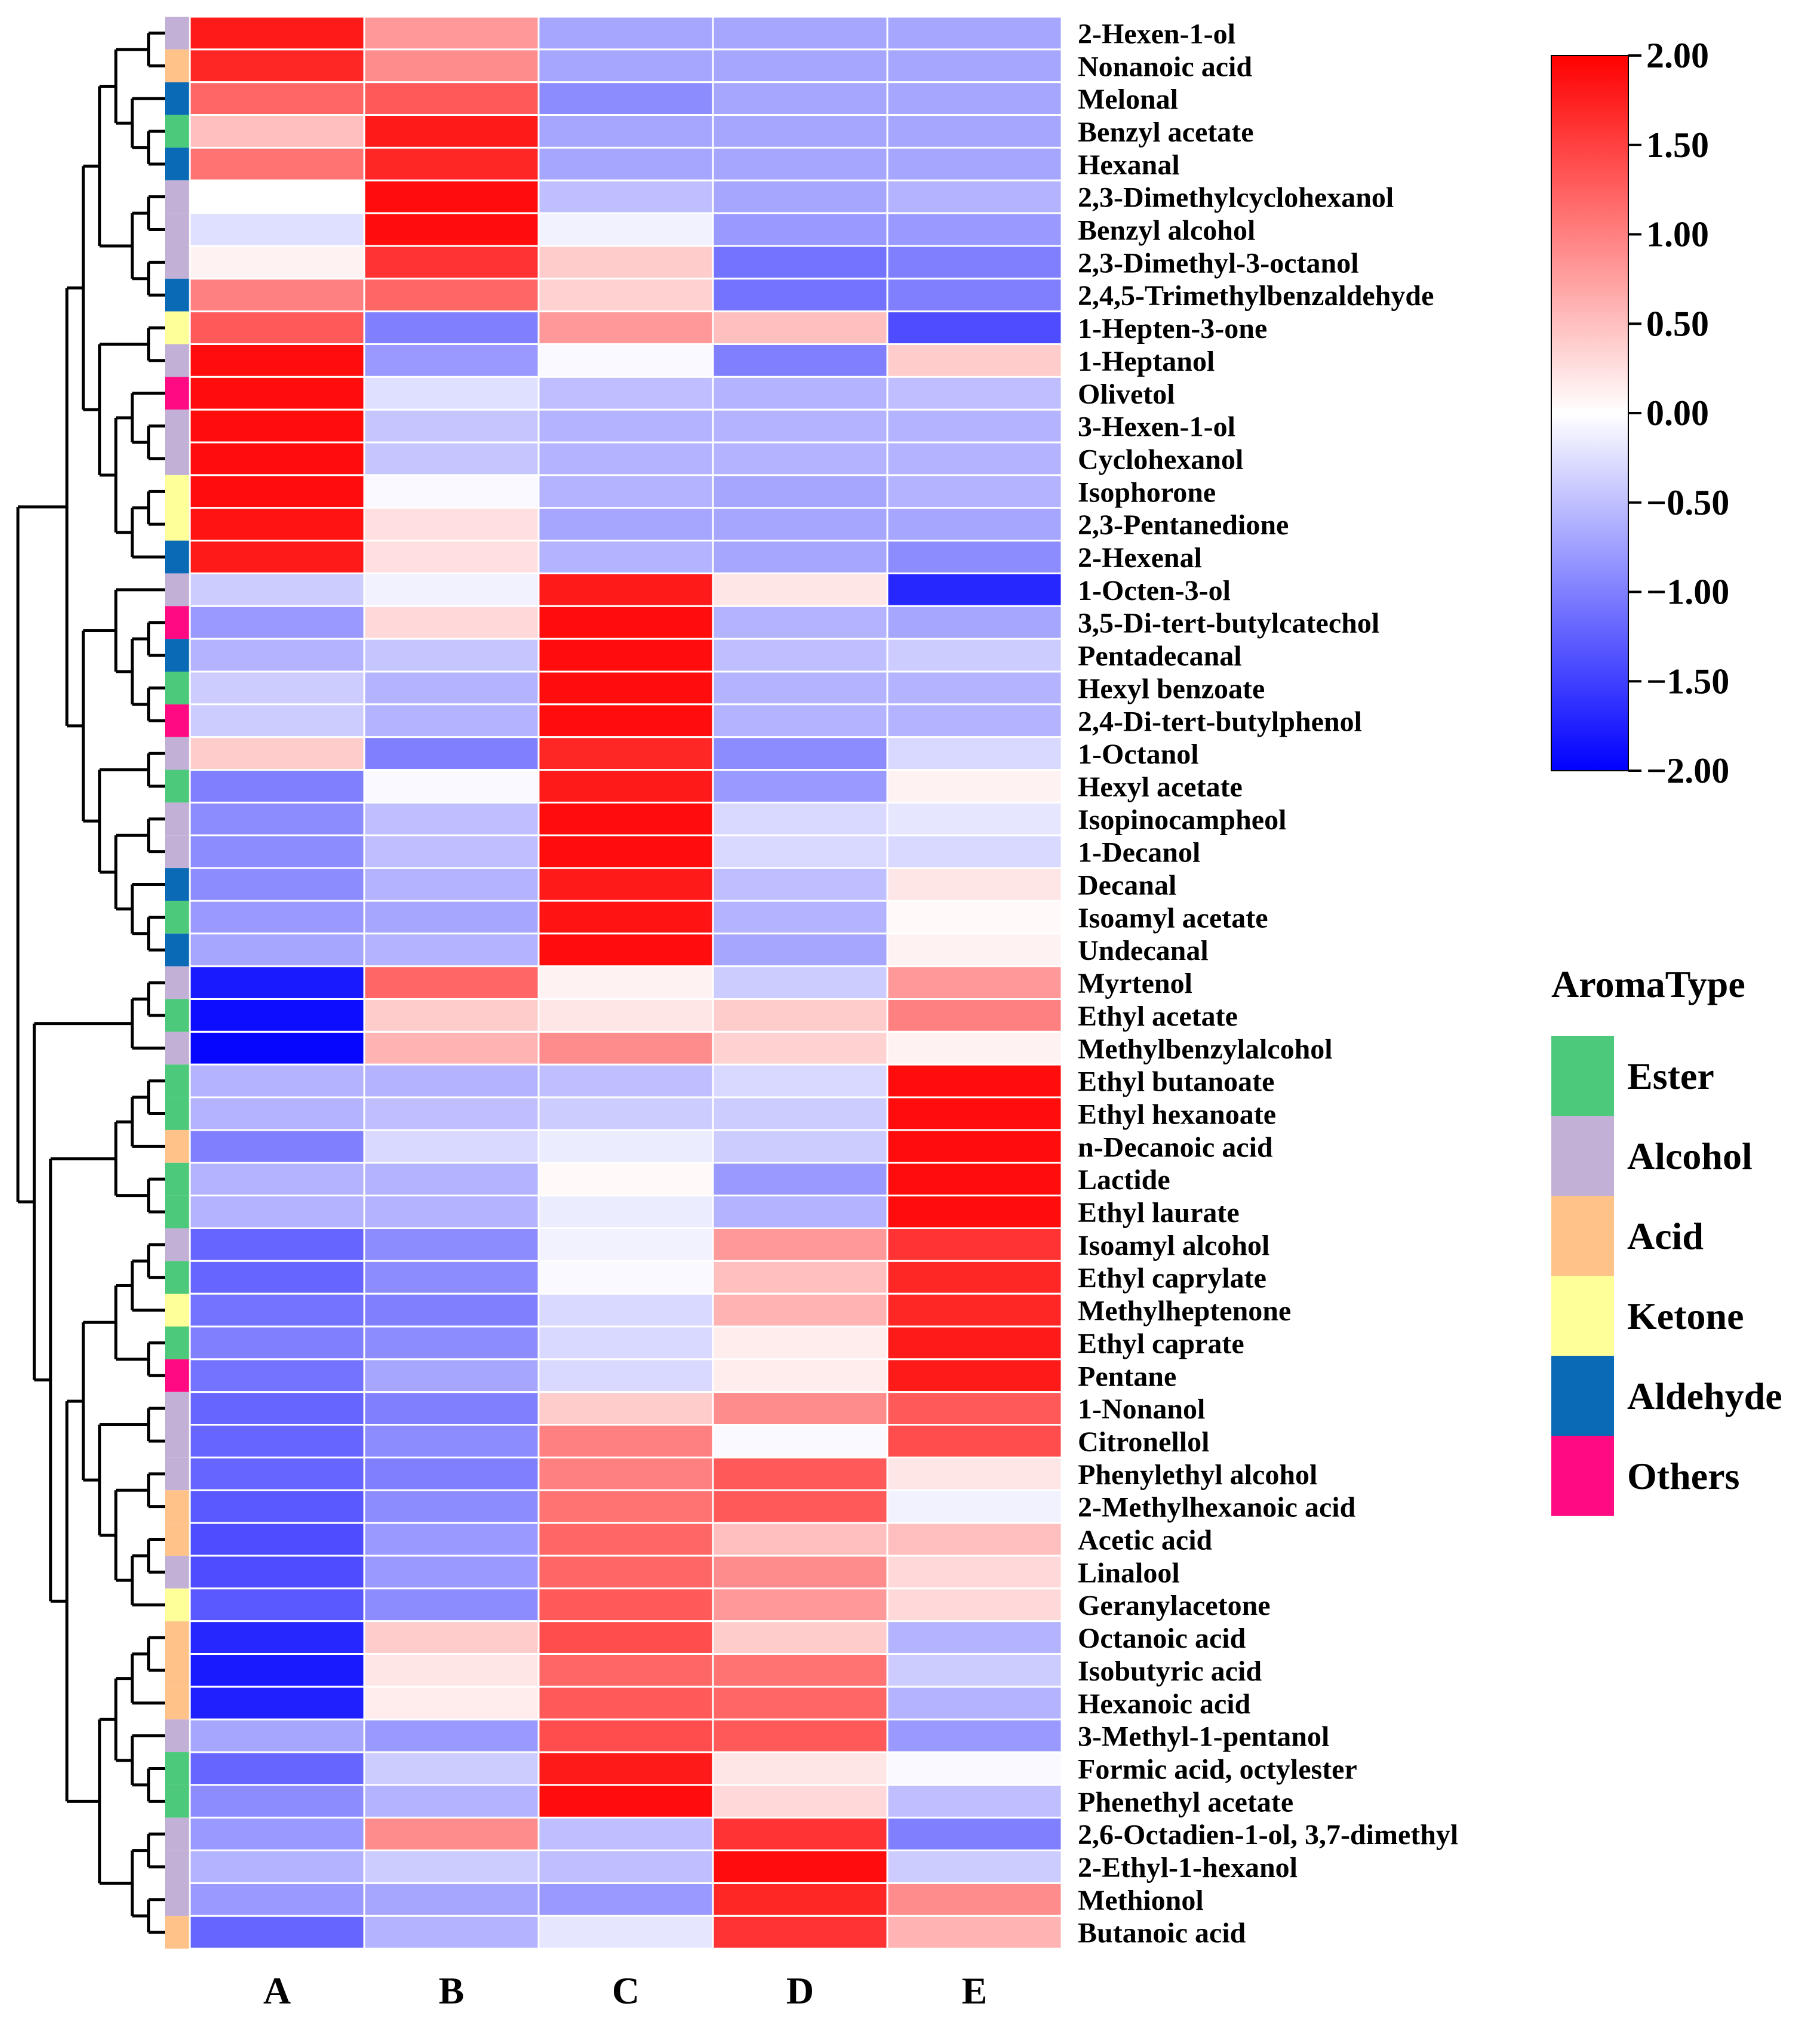  Describe the element at coordinates (1146, 361) in the screenshot. I see `row-label: 1-Heptanol` at that location.